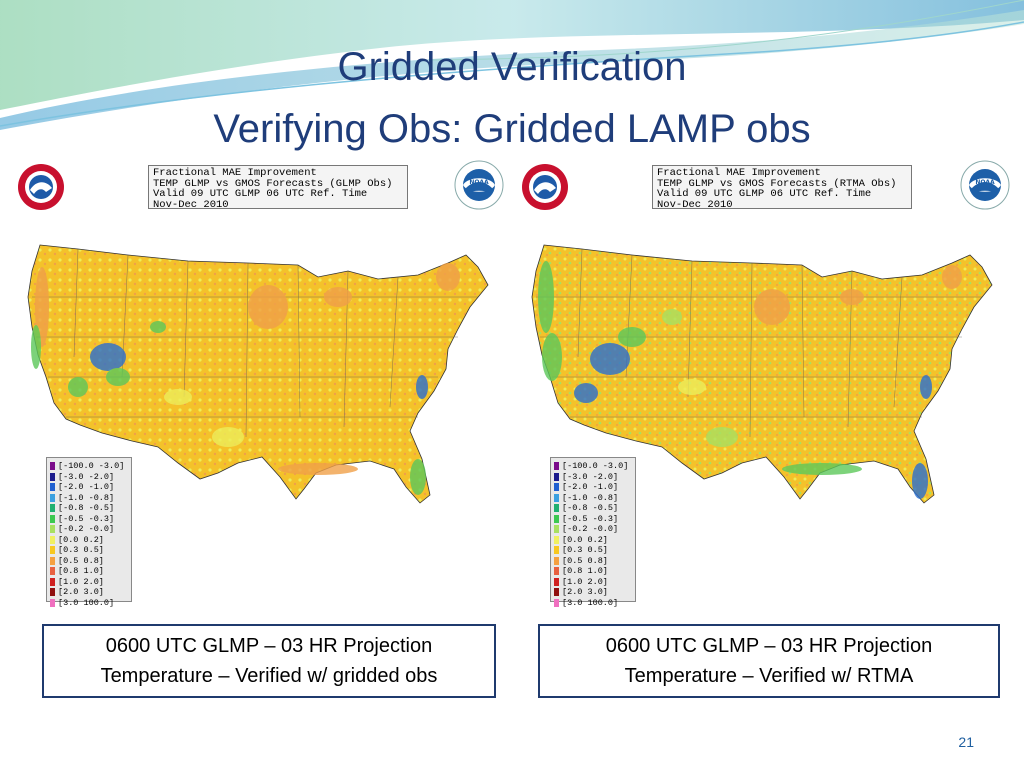  What do you see at coordinates (966, 742) in the screenshot?
I see `page-number: 21` at bounding box center [966, 742].